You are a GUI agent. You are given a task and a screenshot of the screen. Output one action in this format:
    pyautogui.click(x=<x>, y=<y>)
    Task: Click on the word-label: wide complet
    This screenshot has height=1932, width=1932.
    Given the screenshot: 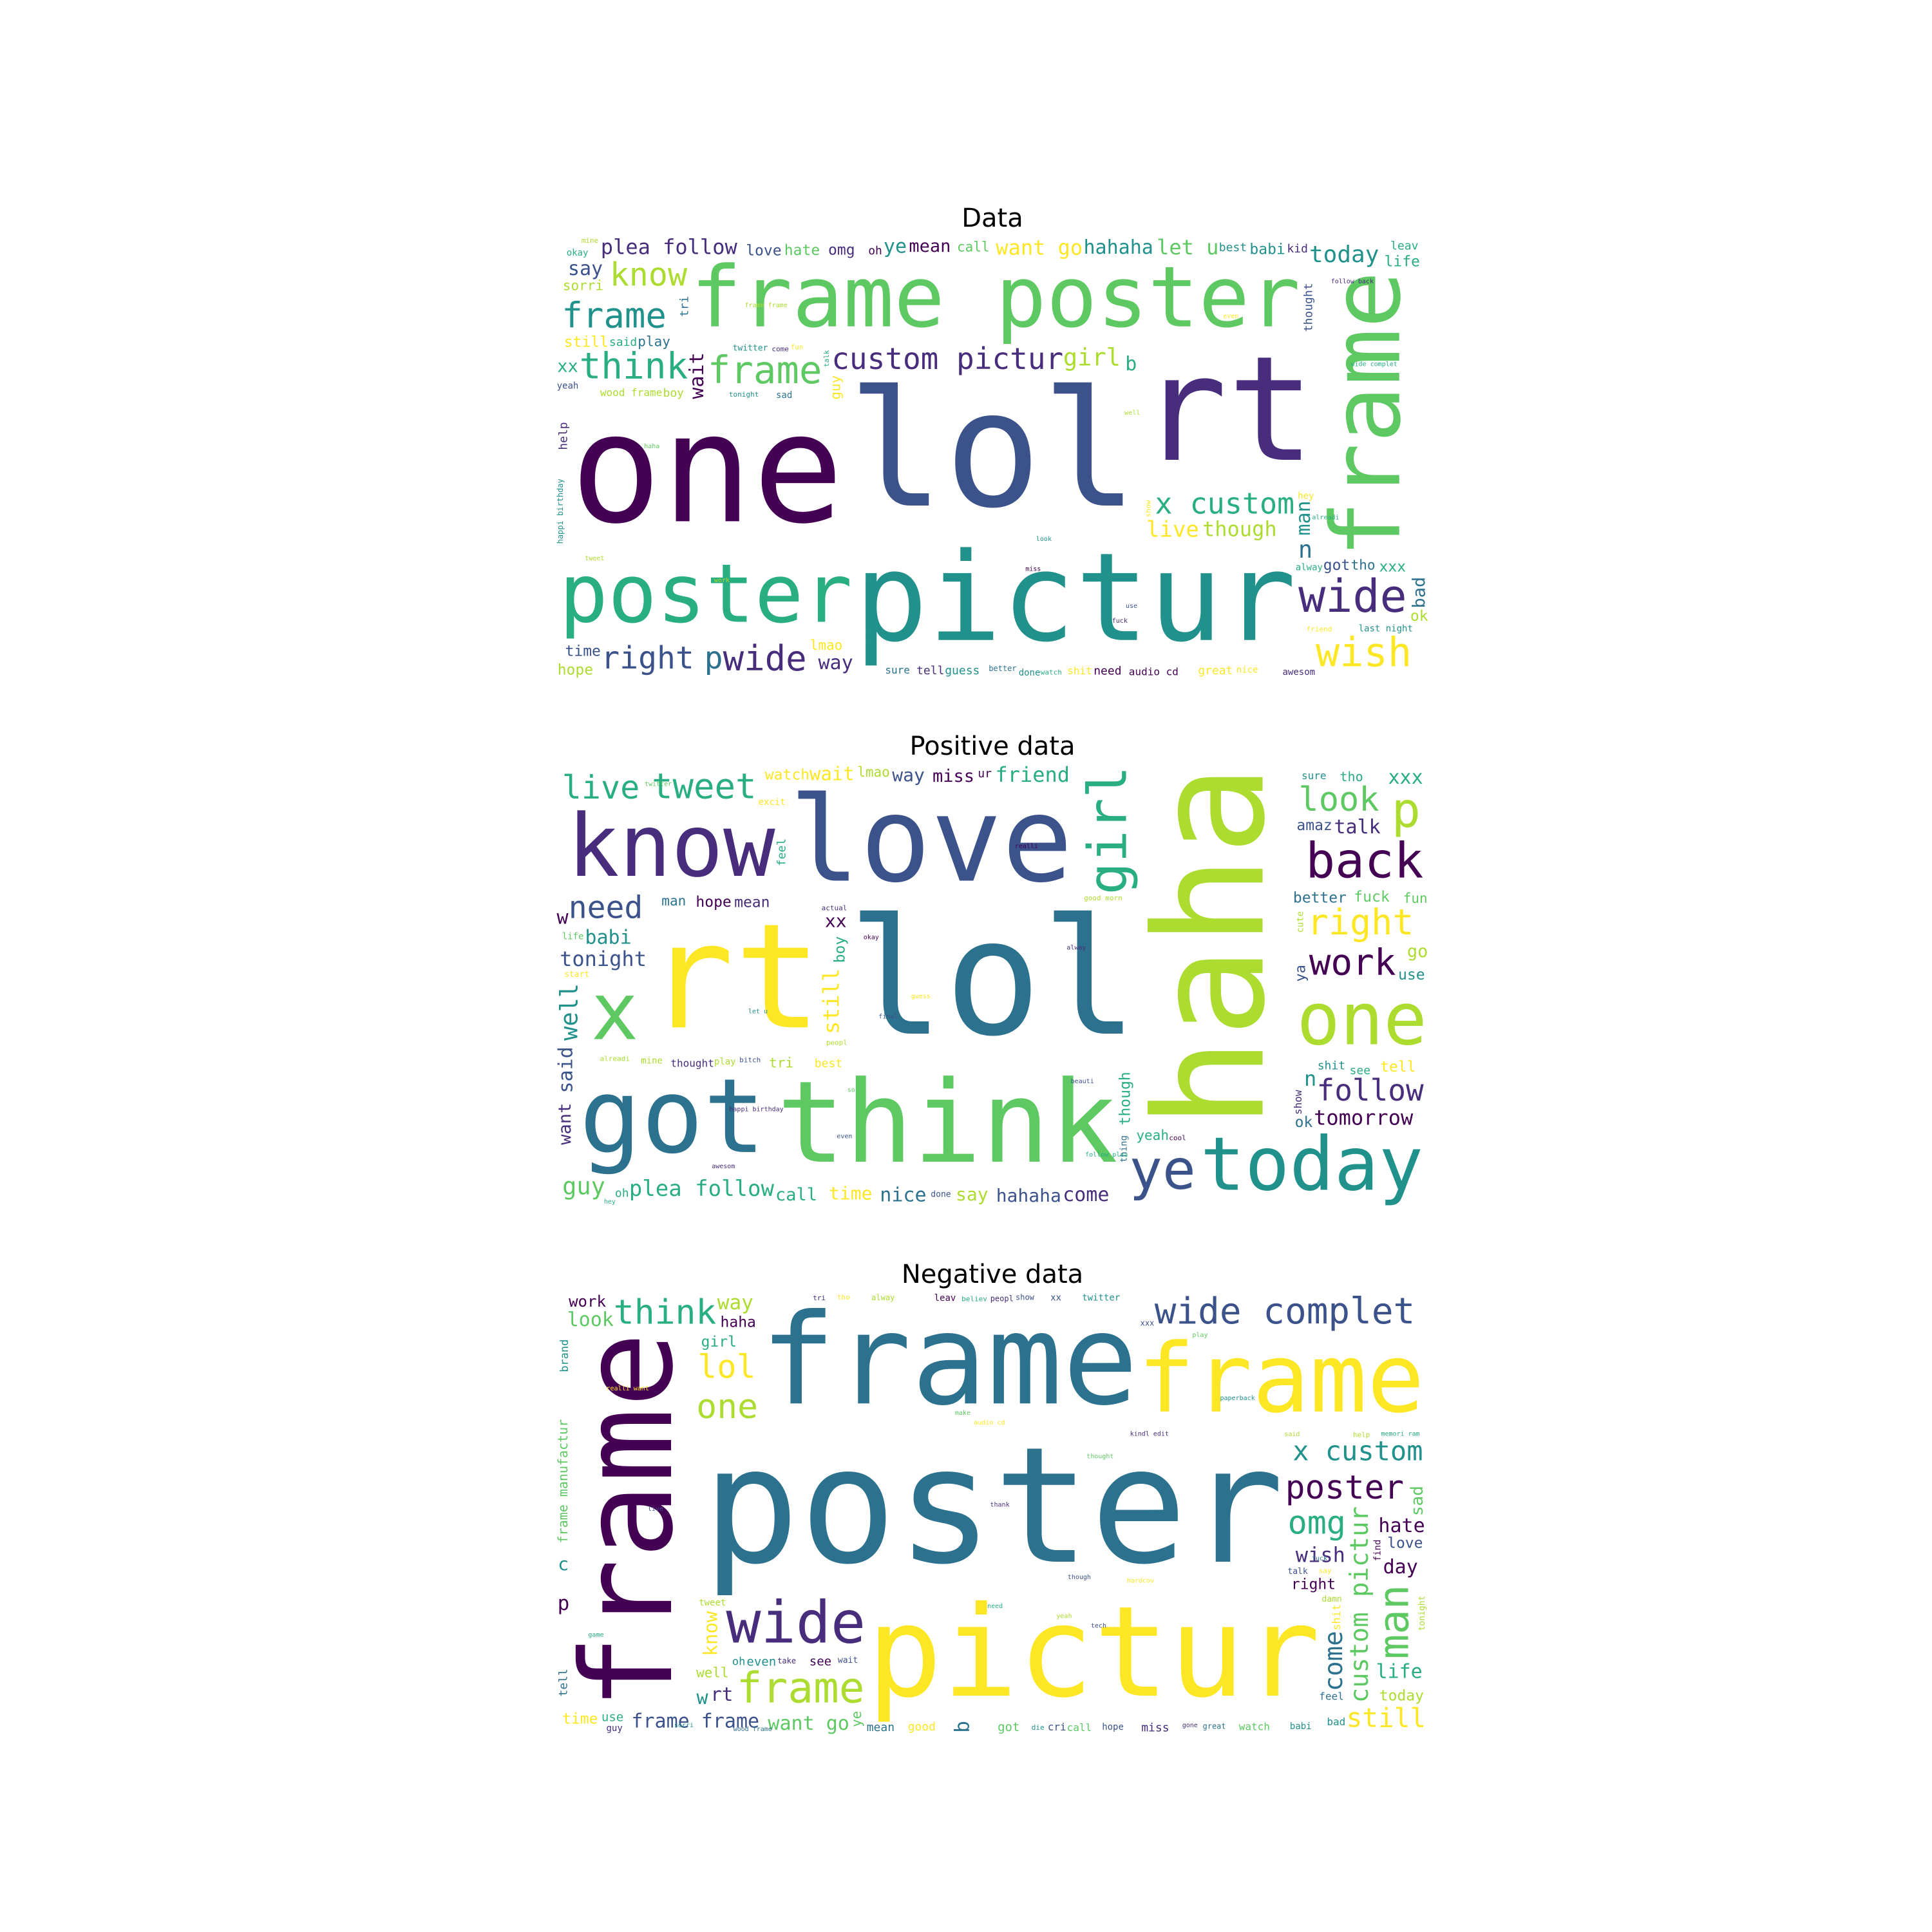 What is the action you would take?
    pyautogui.click(x=1374, y=365)
    